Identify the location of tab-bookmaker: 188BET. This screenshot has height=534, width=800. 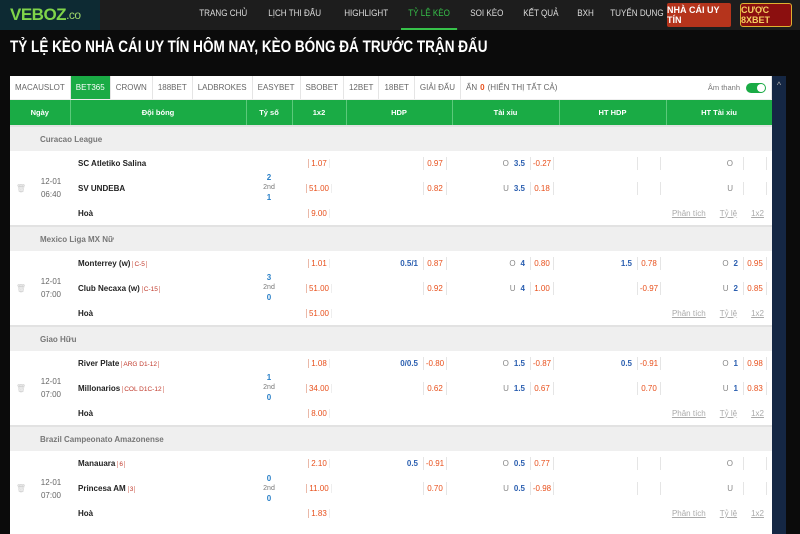
(173, 87).